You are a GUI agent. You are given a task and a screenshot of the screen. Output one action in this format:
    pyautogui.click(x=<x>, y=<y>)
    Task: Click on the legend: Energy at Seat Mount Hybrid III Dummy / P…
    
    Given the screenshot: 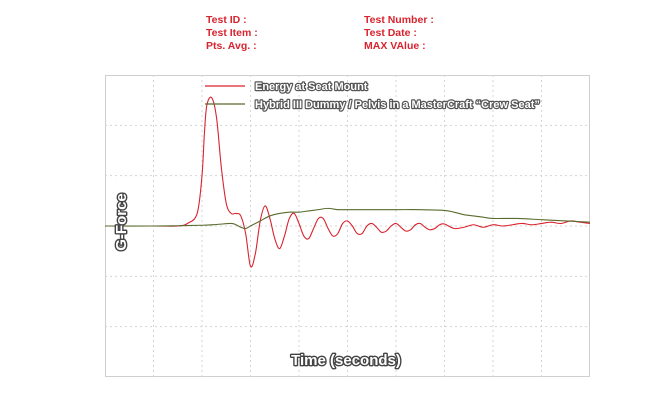 What is the action you would take?
    pyautogui.click(x=373, y=96)
    